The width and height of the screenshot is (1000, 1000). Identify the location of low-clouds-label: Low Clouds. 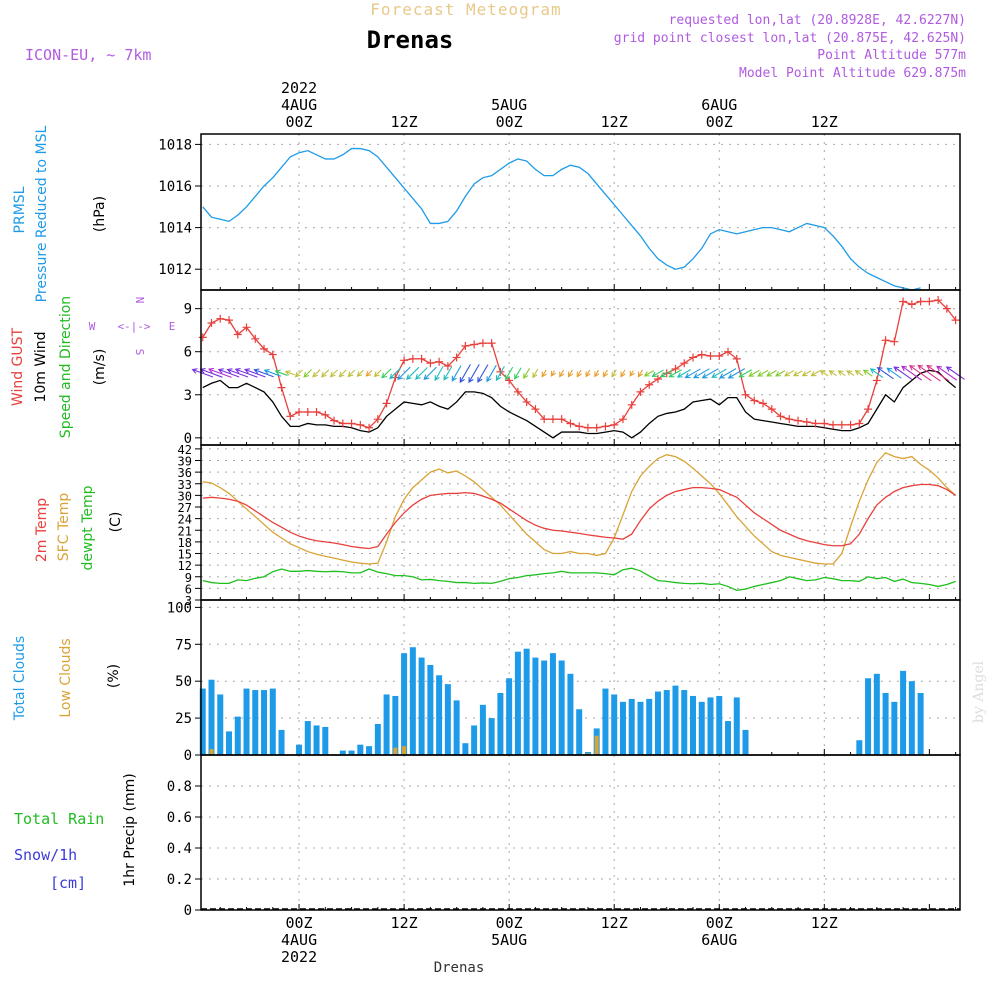
(66, 677).